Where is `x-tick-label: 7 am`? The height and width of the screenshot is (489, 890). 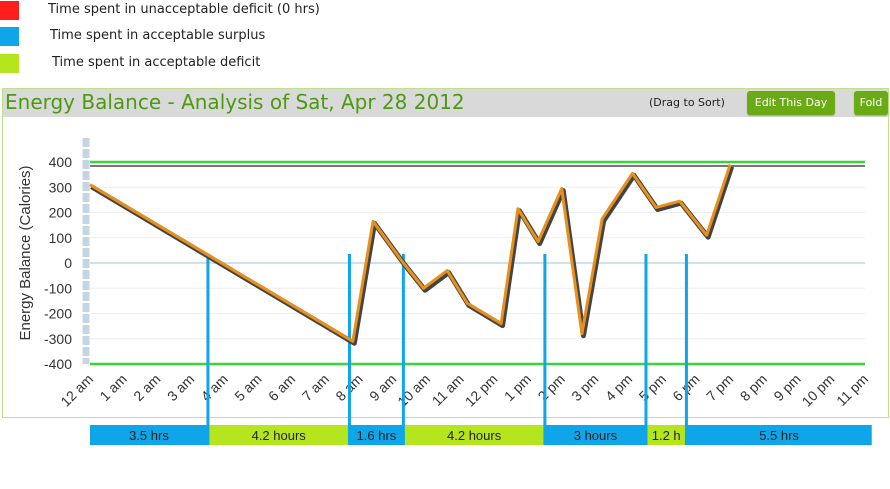
x-tick-label: 7 am is located at coordinates (315, 387).